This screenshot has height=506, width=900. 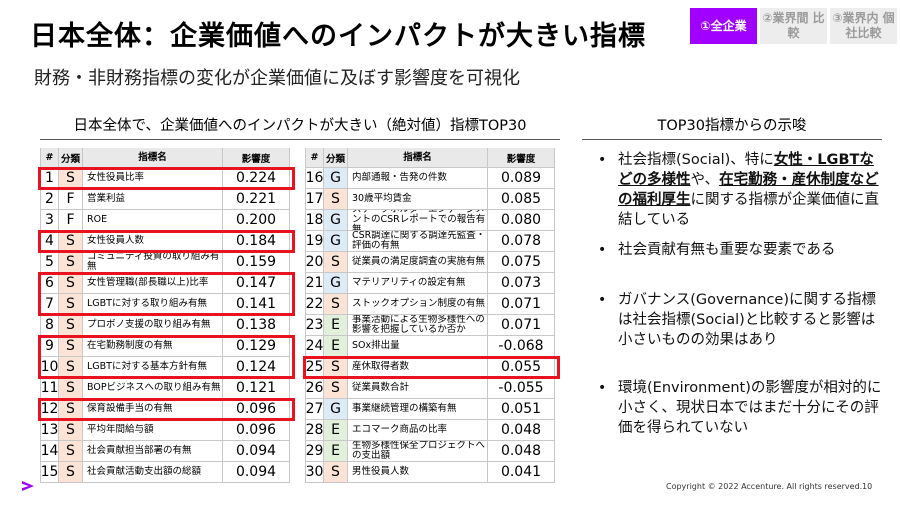 I want to click on category-cell: F, so click(x=71, y=220).